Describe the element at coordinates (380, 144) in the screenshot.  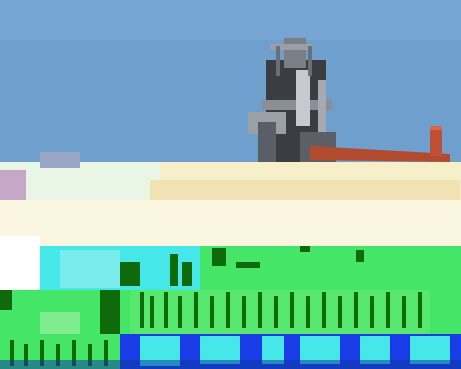
I see `rust-pipe` at that location.